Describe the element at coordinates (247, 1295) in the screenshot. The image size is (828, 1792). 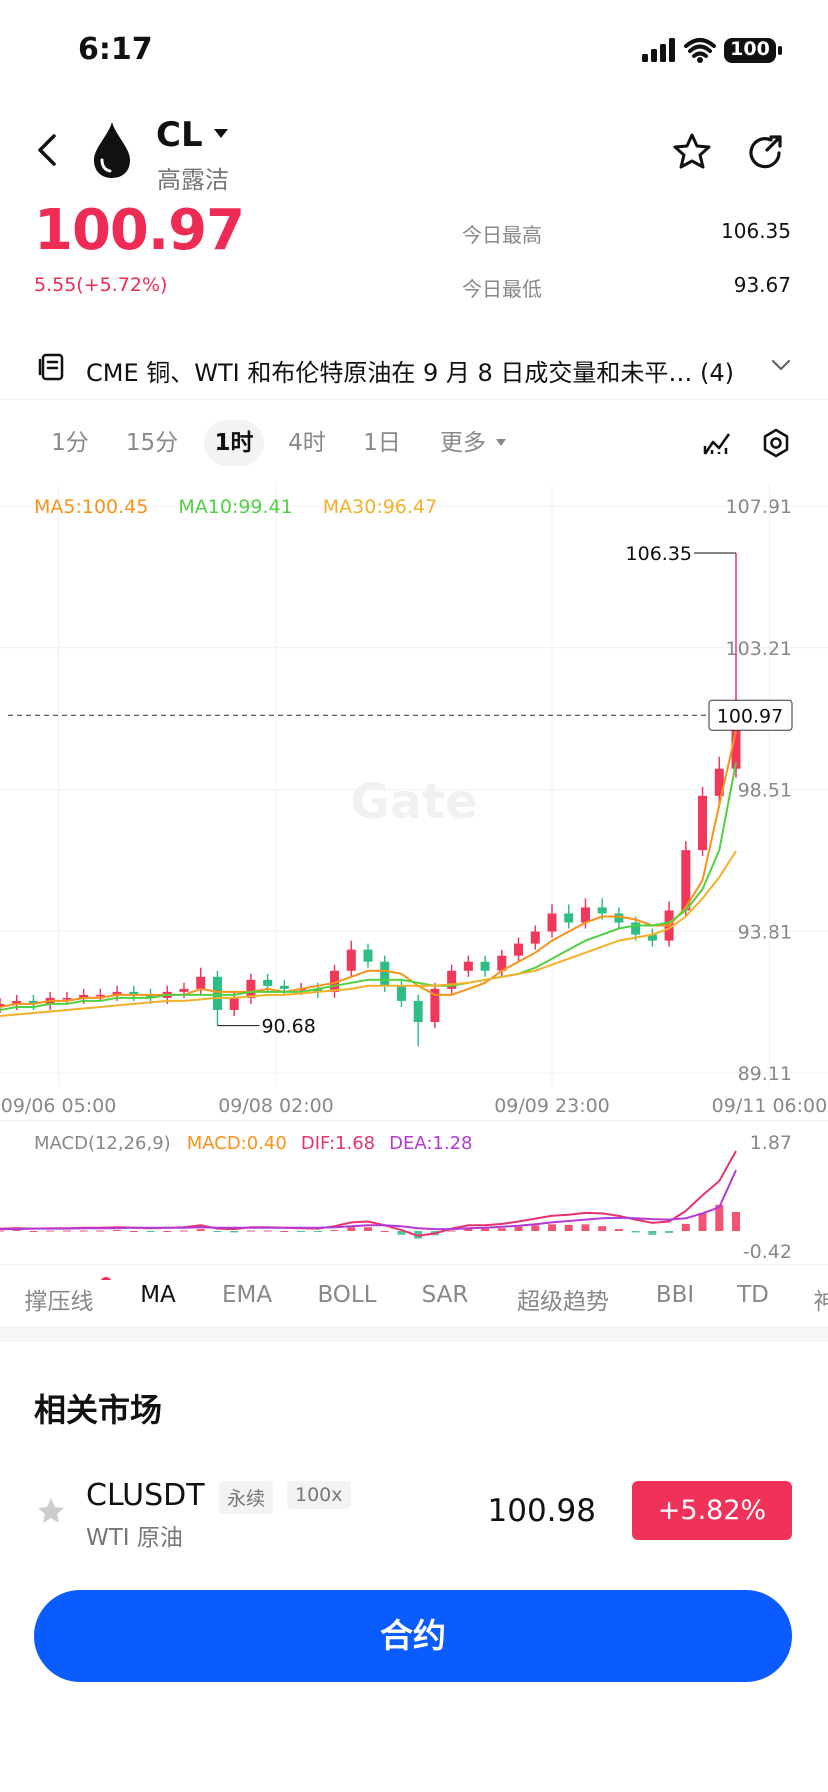
I see `indicator-tab: EMA` at that location.